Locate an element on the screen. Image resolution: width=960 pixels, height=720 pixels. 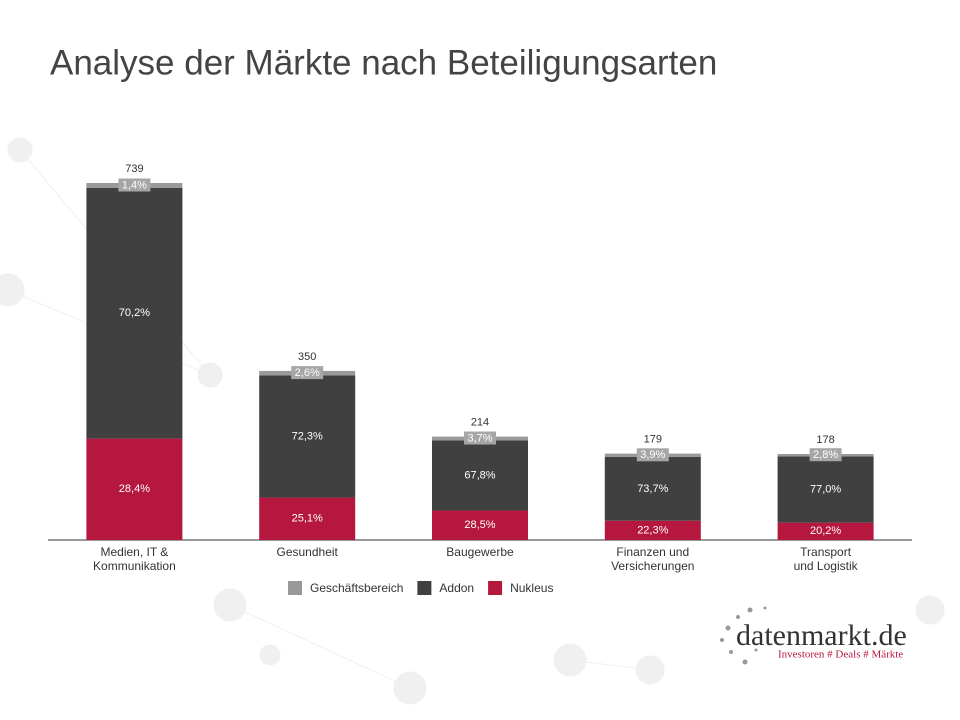
value-label: 1,4% is located at coordinates (134, 185).